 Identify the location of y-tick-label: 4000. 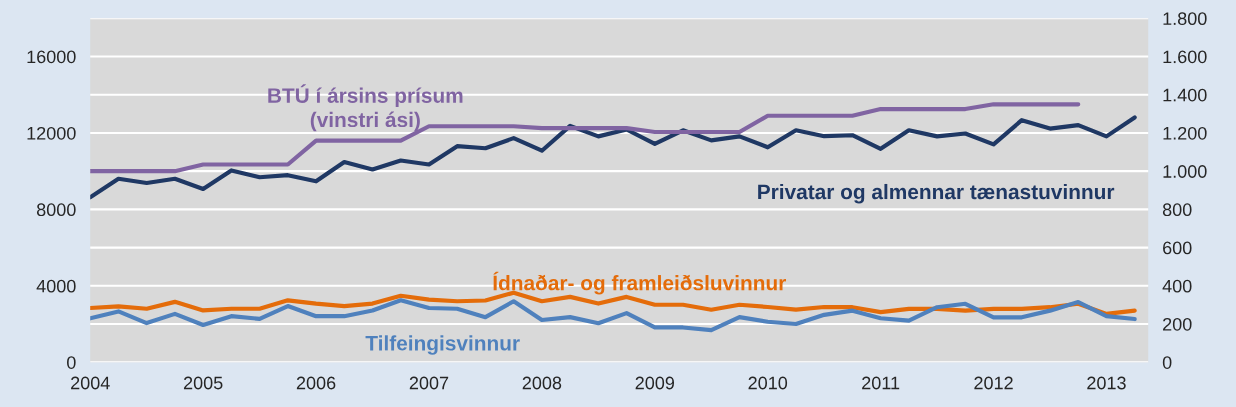
(56, 286).